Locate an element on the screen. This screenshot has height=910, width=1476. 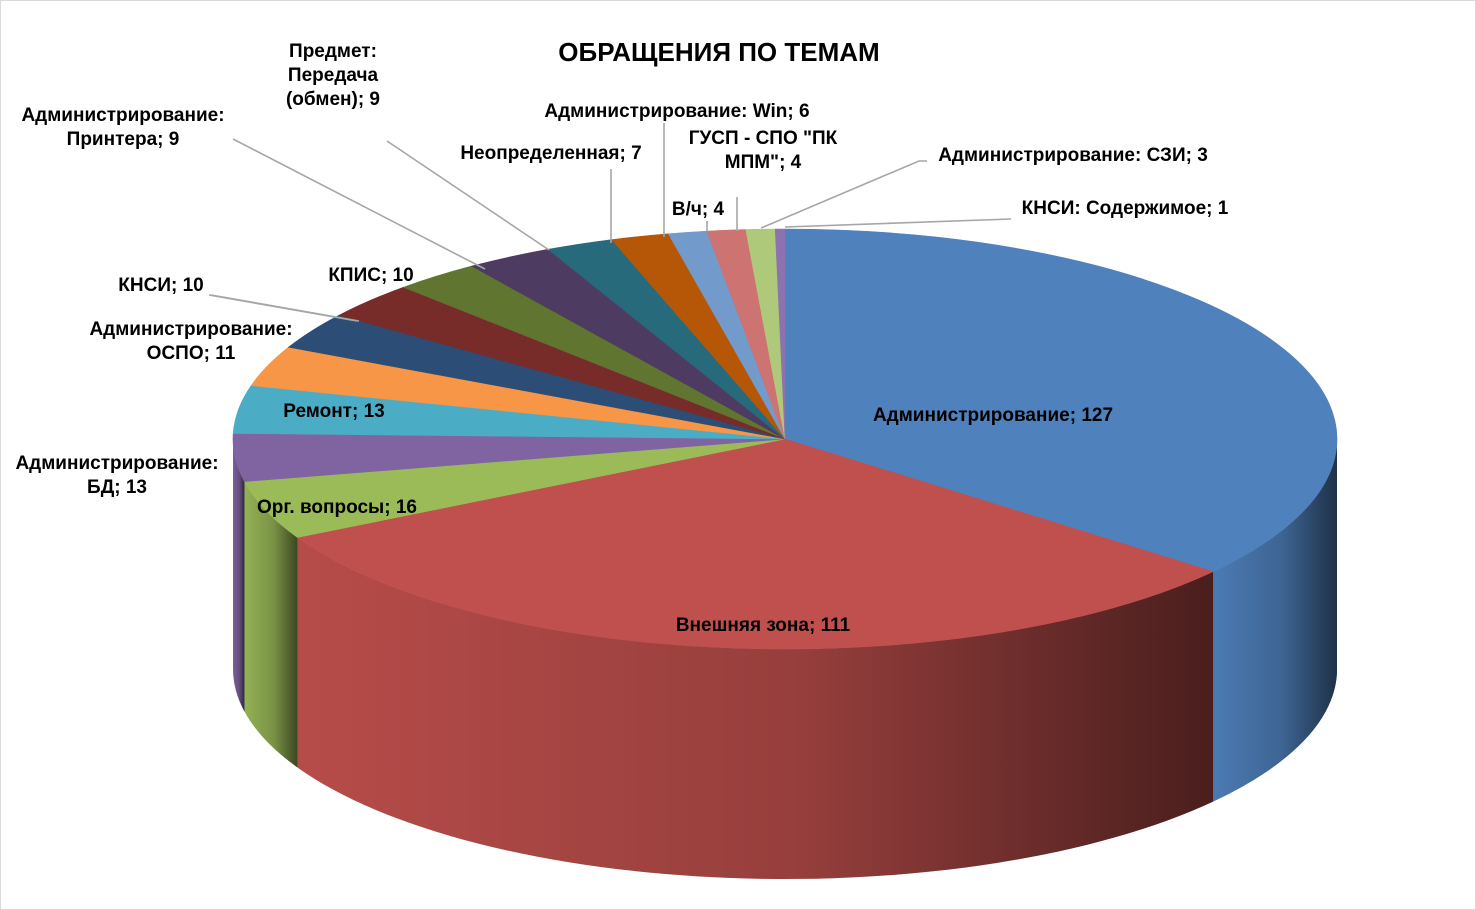
label-3: Администрирование: БД; 13 is located at coordinates (116, 475).